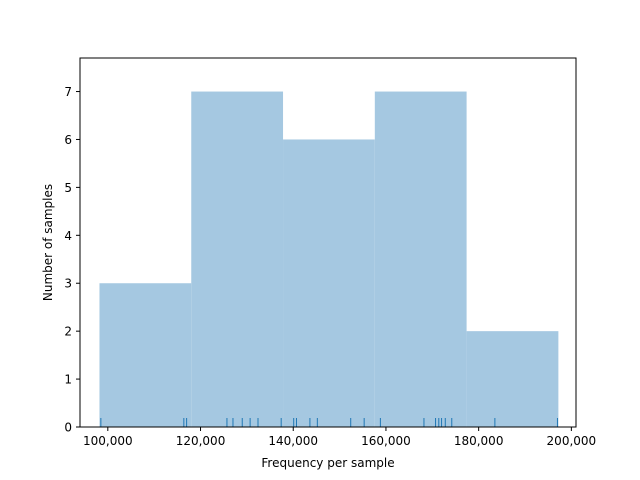 The width and height of the screenshot is (640, 480). What do you see at coordinates (572, 441) in the screenshot?
I see `x-tick-label: 200,000` at bounding box center [572, 441].